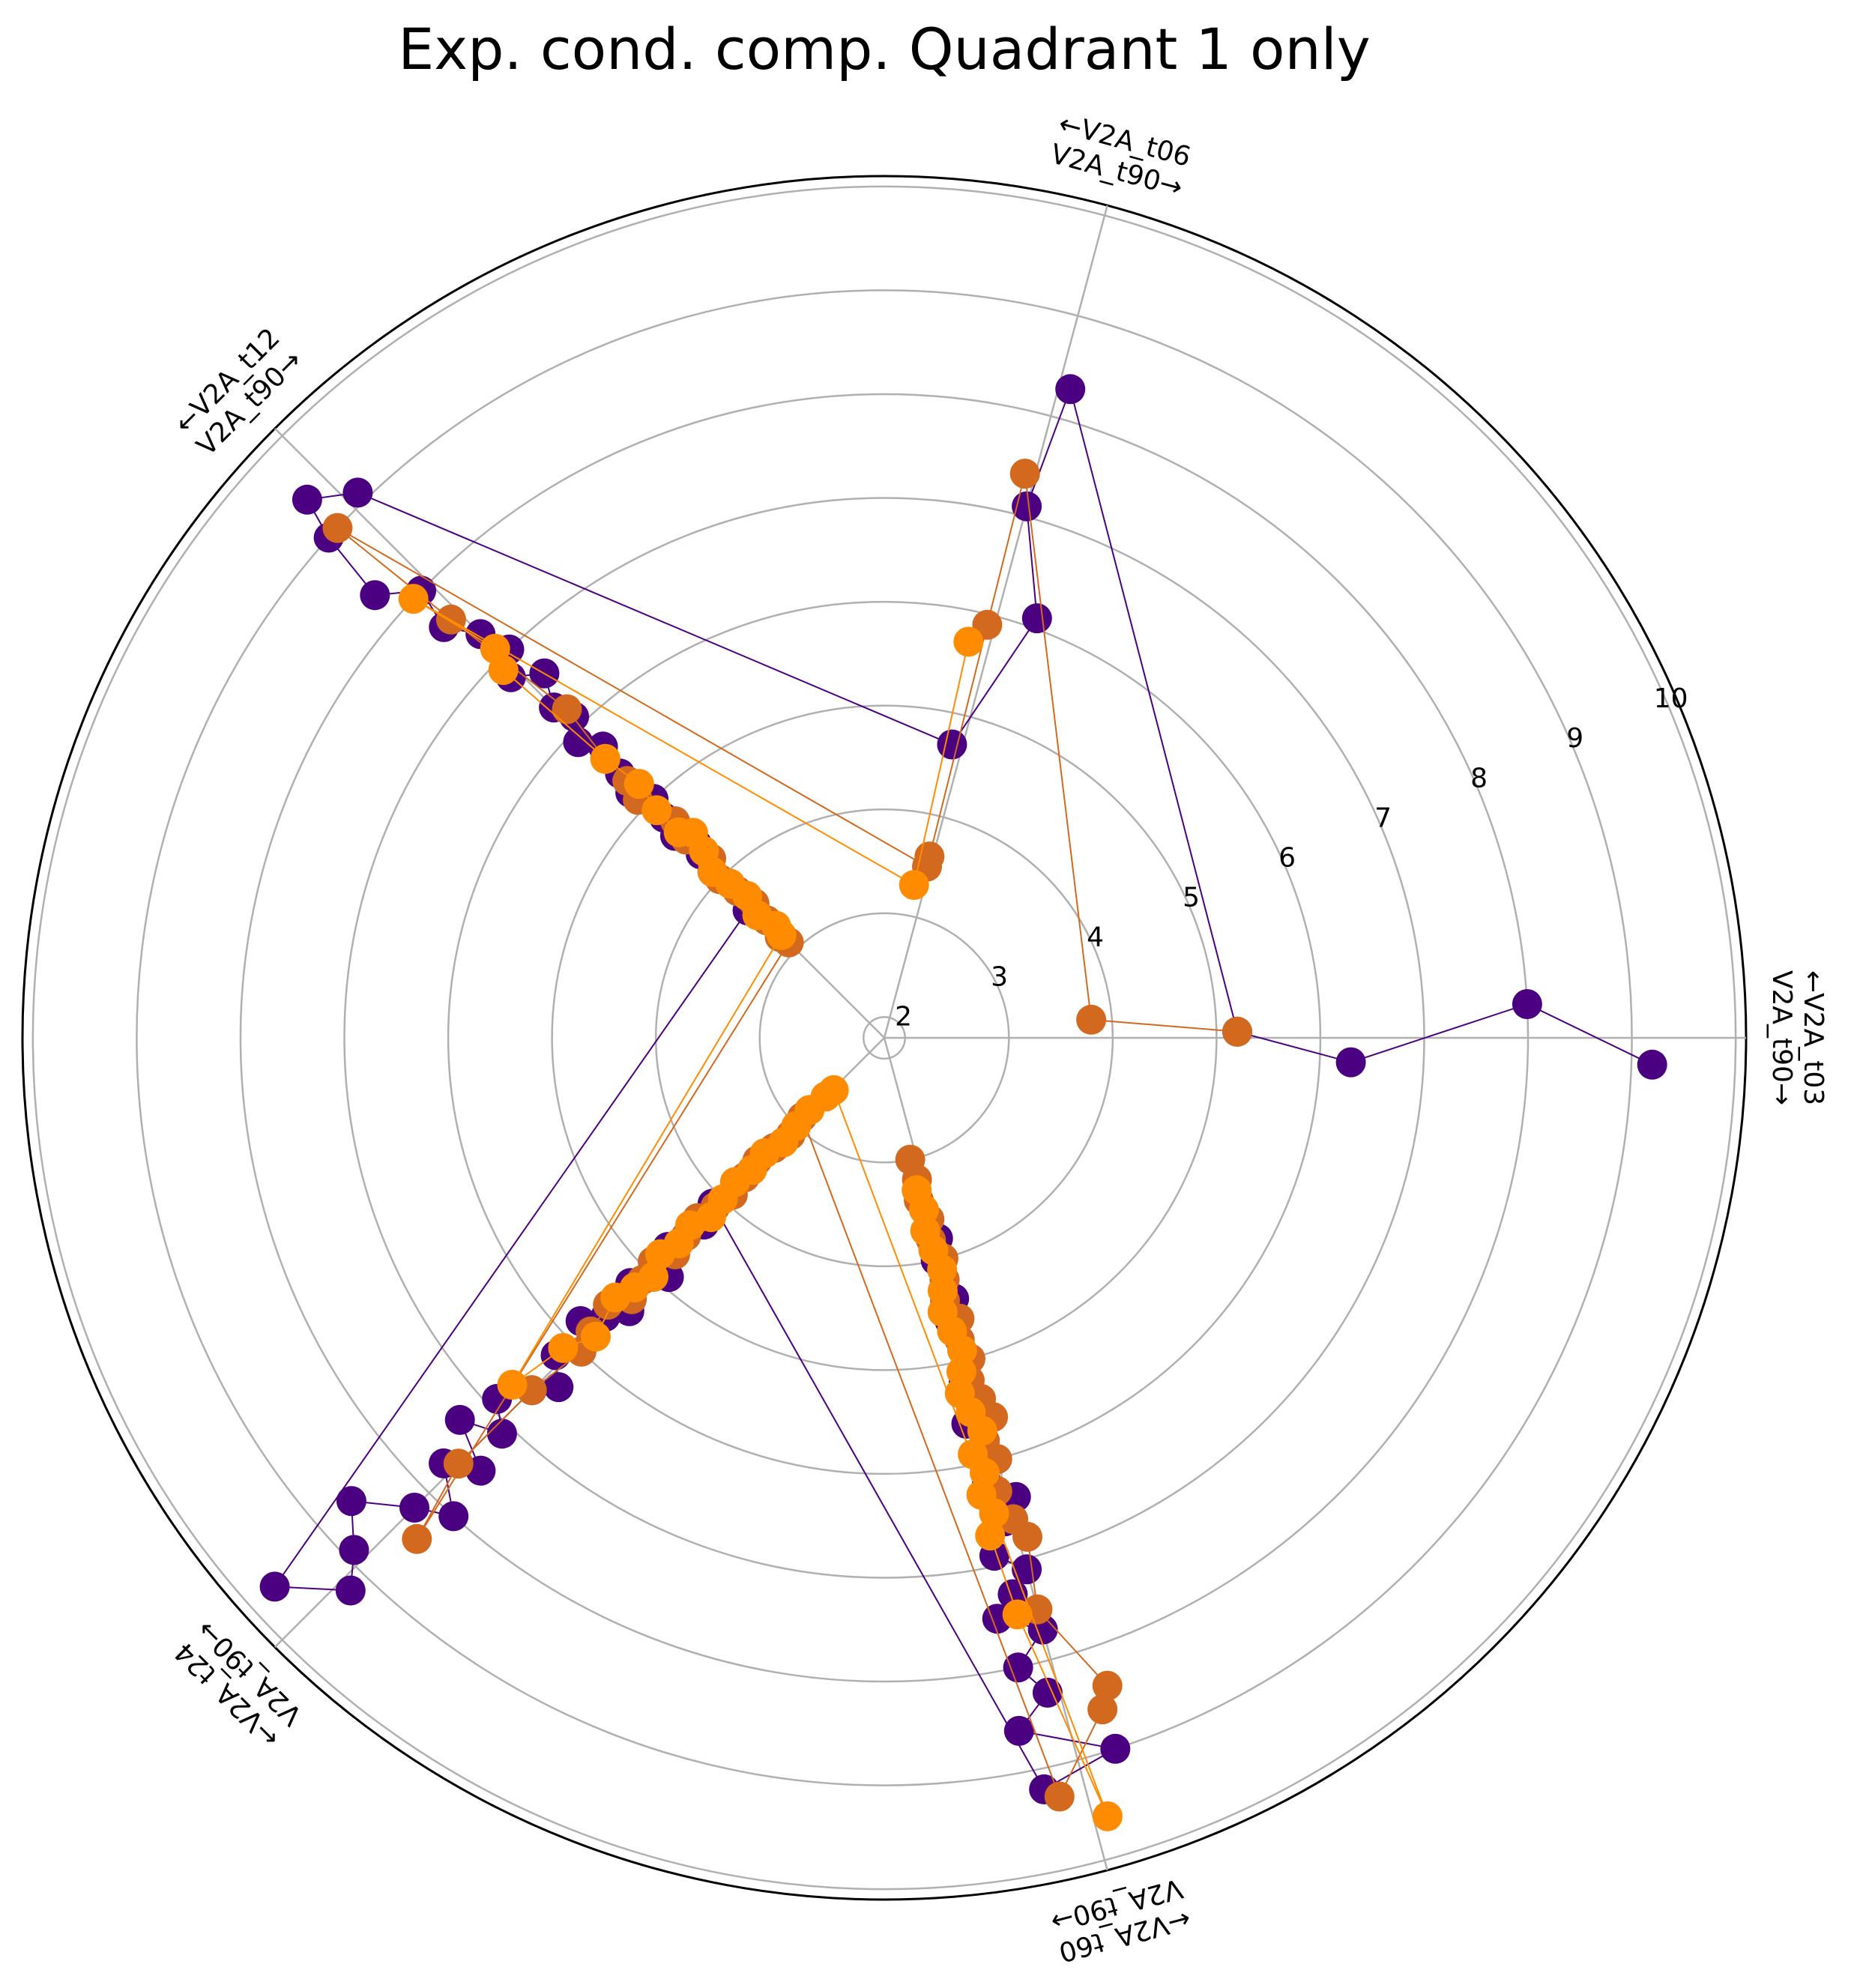  I want to click on r-tick-label-7: 7, so click(1383, 818).